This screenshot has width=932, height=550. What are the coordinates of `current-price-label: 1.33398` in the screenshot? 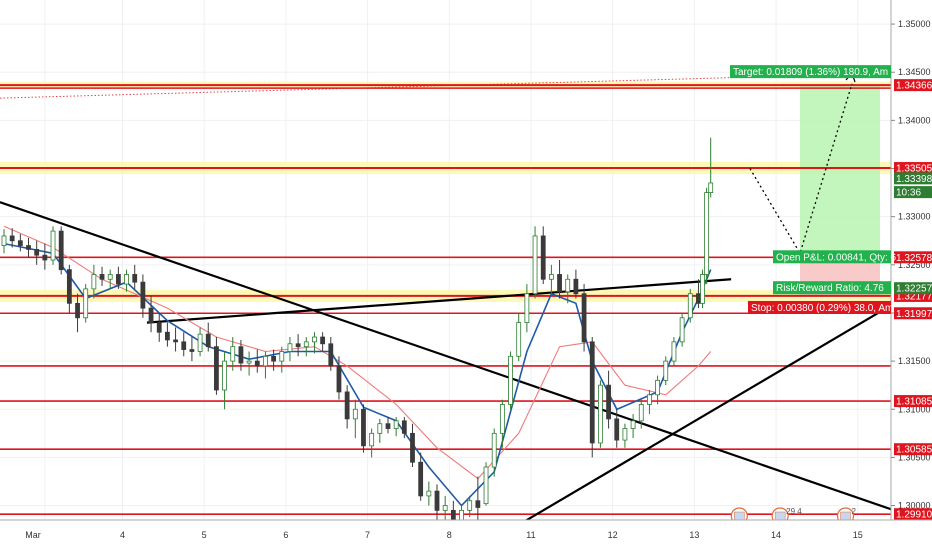 It's located at (914, 179).